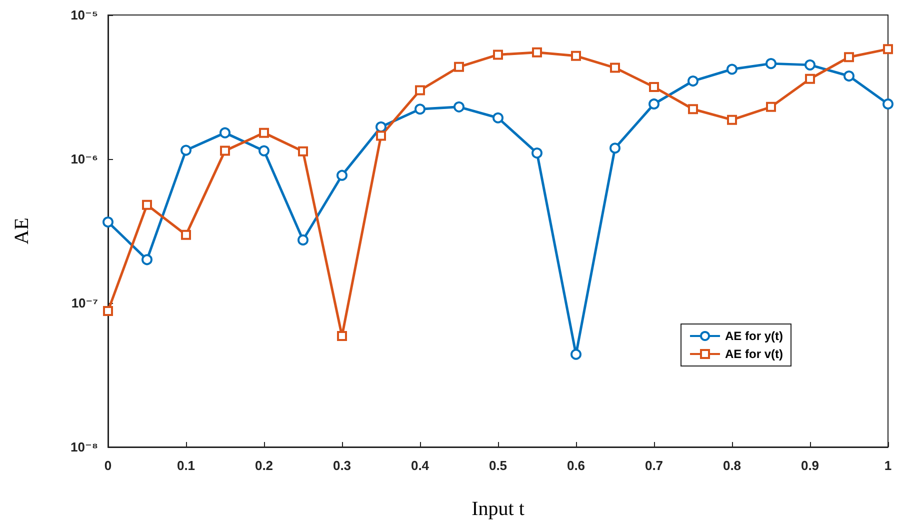  Describe the element at coordinates (888, 465) in the screenshot. I see `x-tick-label: 1` at that location.